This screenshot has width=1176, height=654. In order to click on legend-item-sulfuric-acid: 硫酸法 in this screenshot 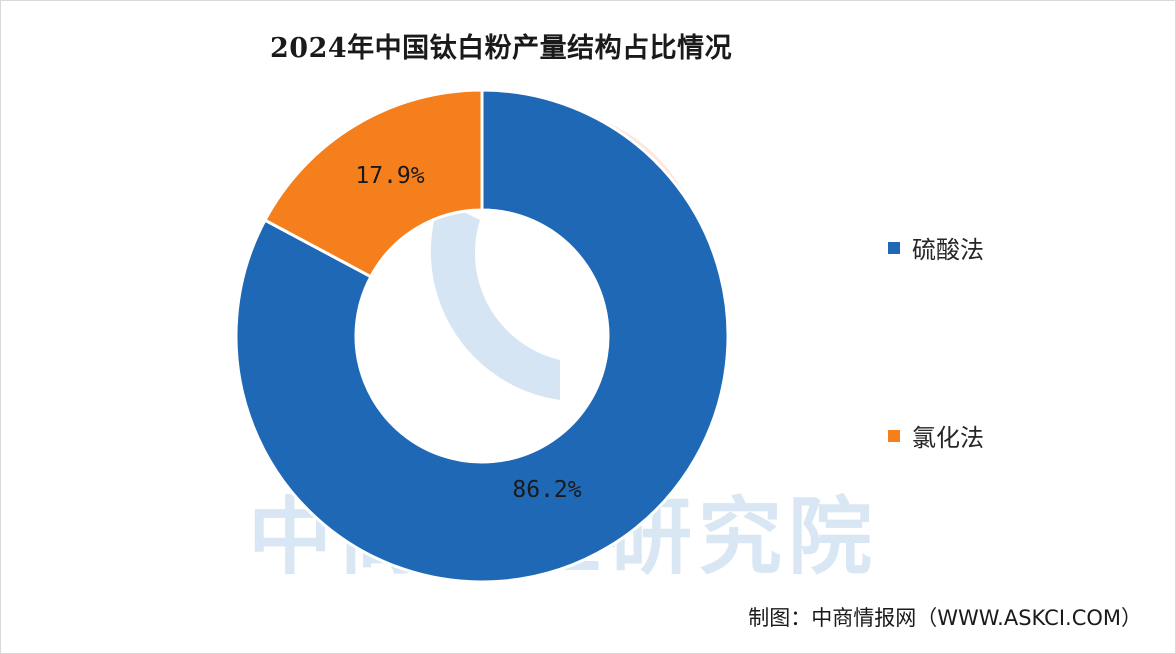, I will do `click(936, 247)`.